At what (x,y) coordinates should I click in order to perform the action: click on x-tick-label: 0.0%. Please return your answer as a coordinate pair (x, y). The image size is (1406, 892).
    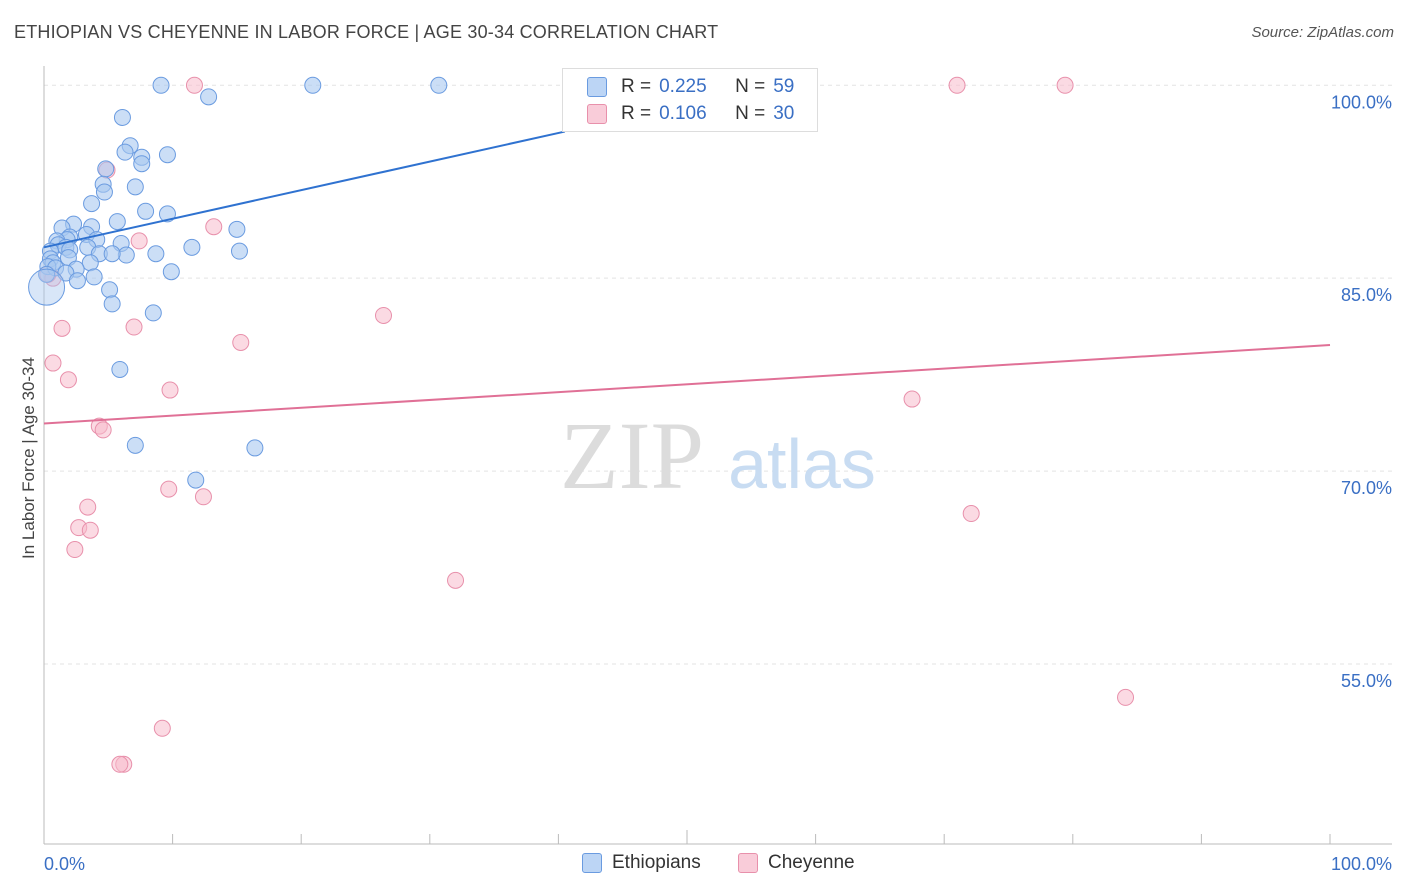
    Looking at the image, I should click on (64, 864).